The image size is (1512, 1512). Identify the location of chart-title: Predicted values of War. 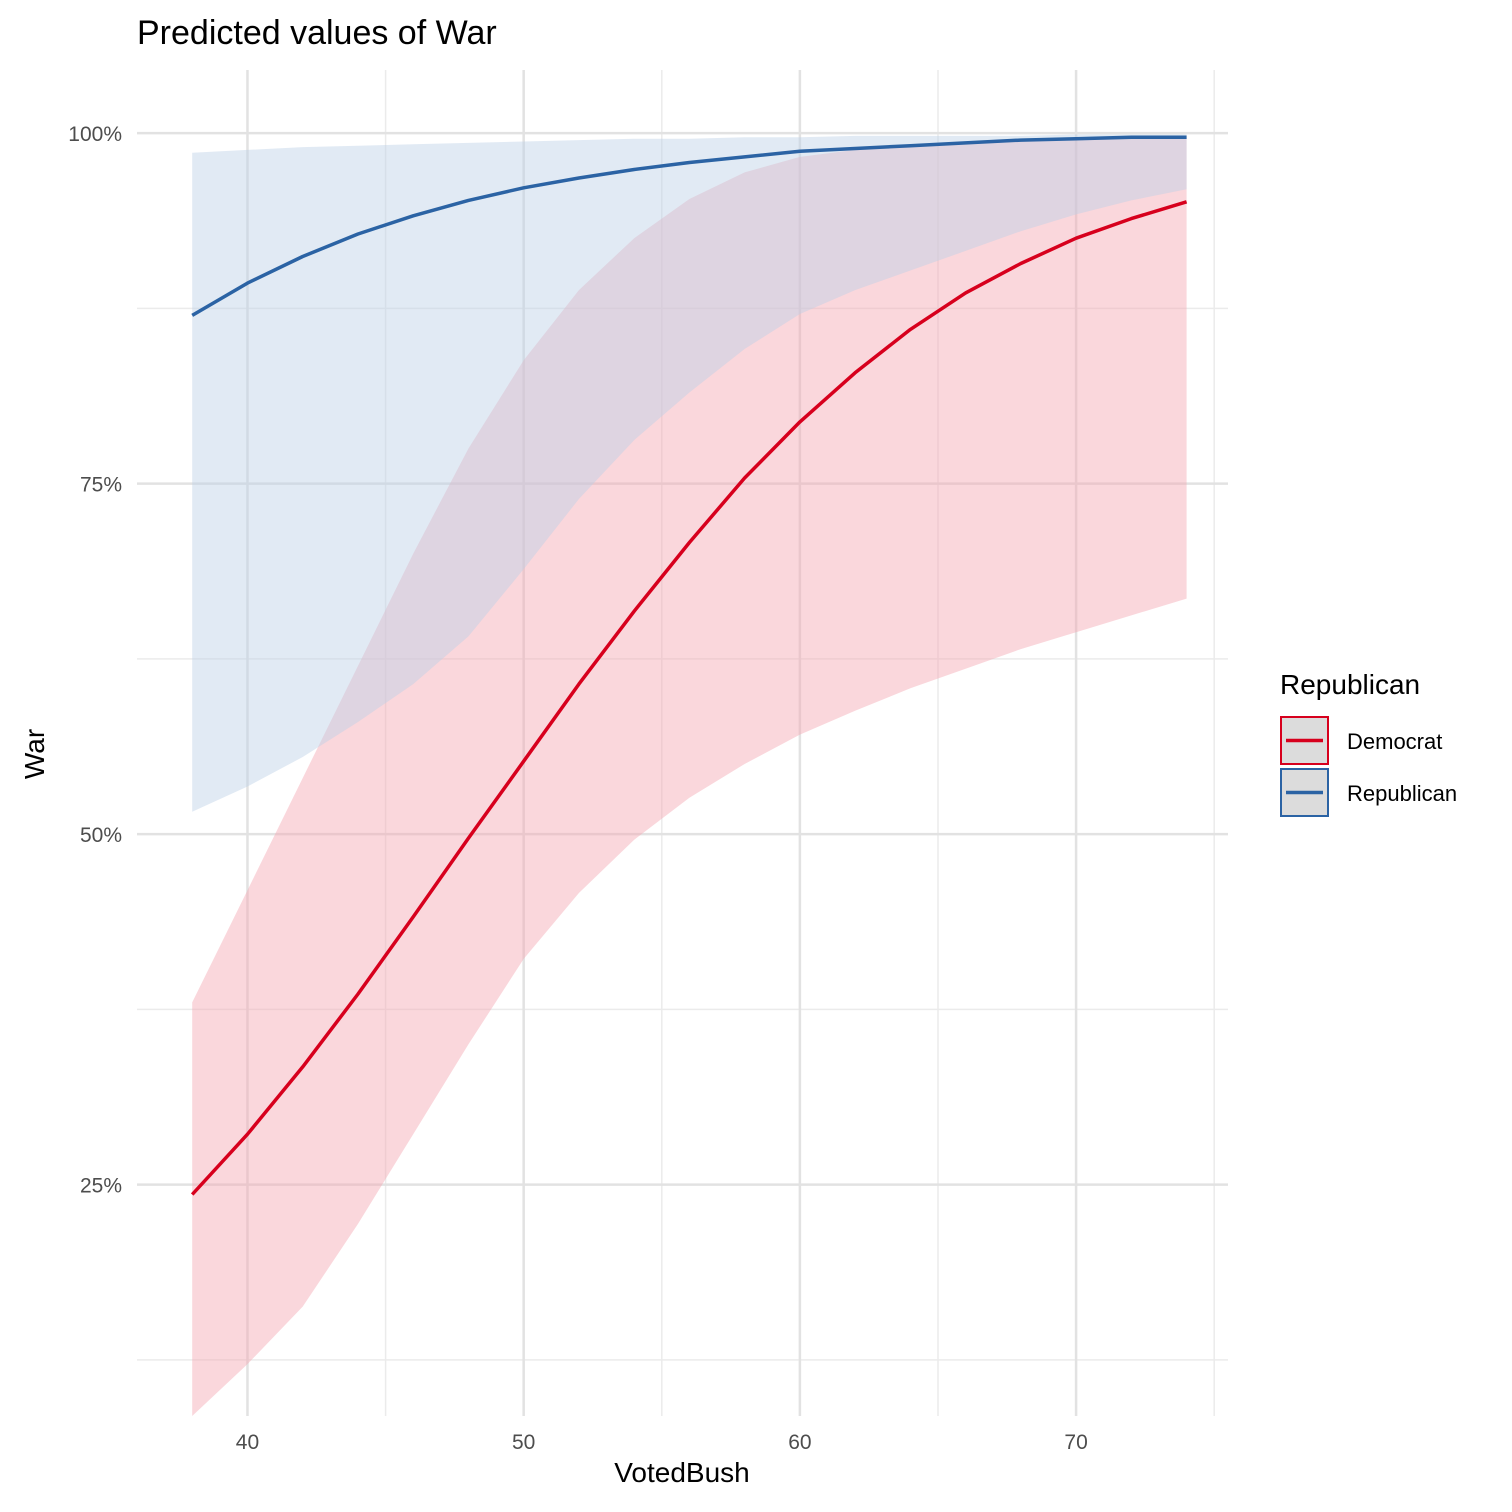
(317, 33).